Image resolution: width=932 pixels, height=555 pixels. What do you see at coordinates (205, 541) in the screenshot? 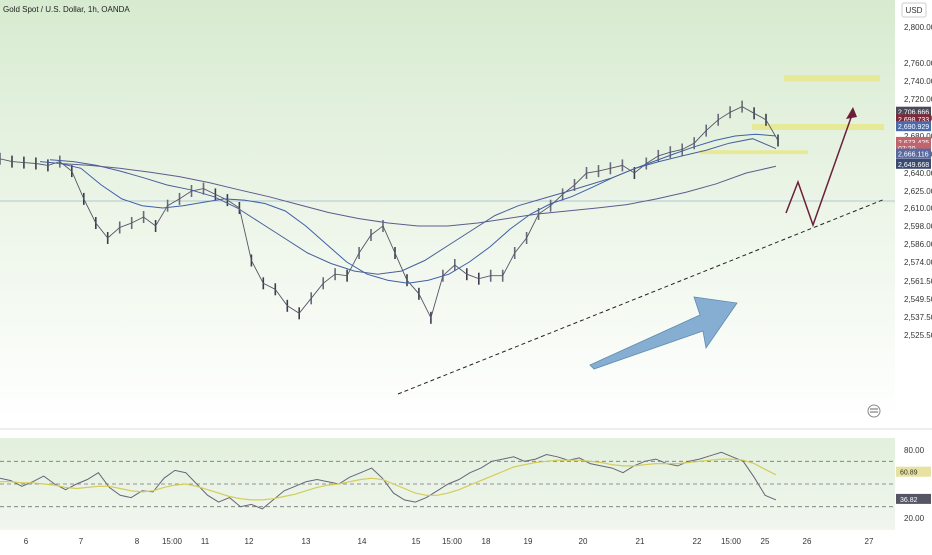
I see `time-tick-label: 11` at bounding box center [205, 541].